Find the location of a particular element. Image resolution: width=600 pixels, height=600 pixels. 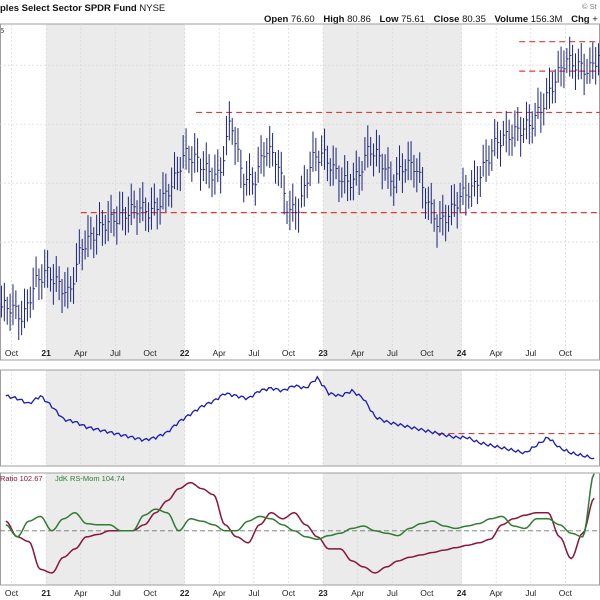

chg-value: + is located at coordinates (595, 19).